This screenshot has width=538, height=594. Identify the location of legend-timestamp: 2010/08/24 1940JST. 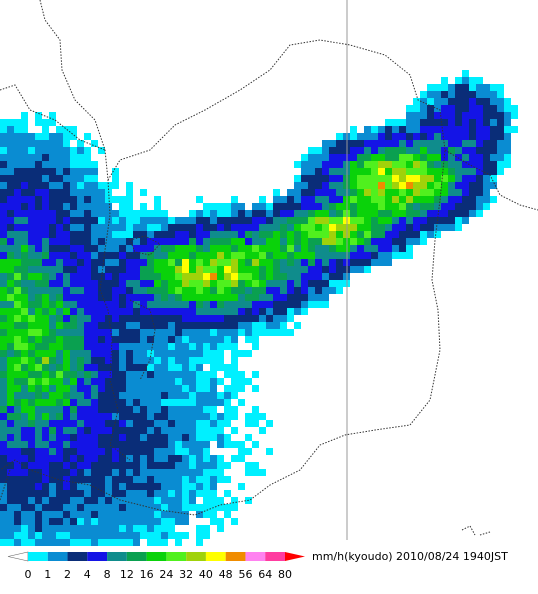
(452, 556).